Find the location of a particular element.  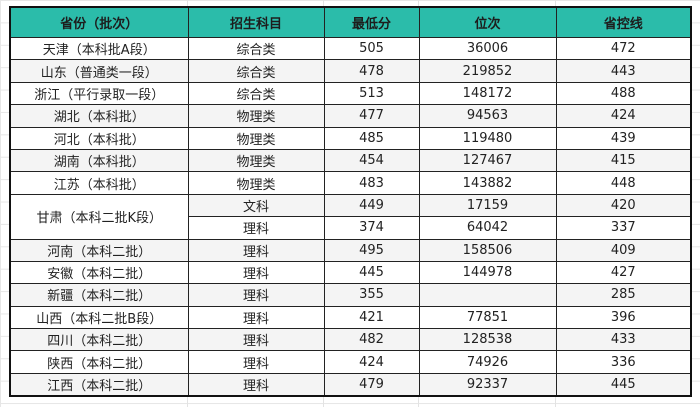

rank-cell: 119480 is located at coordinates (487, 138).